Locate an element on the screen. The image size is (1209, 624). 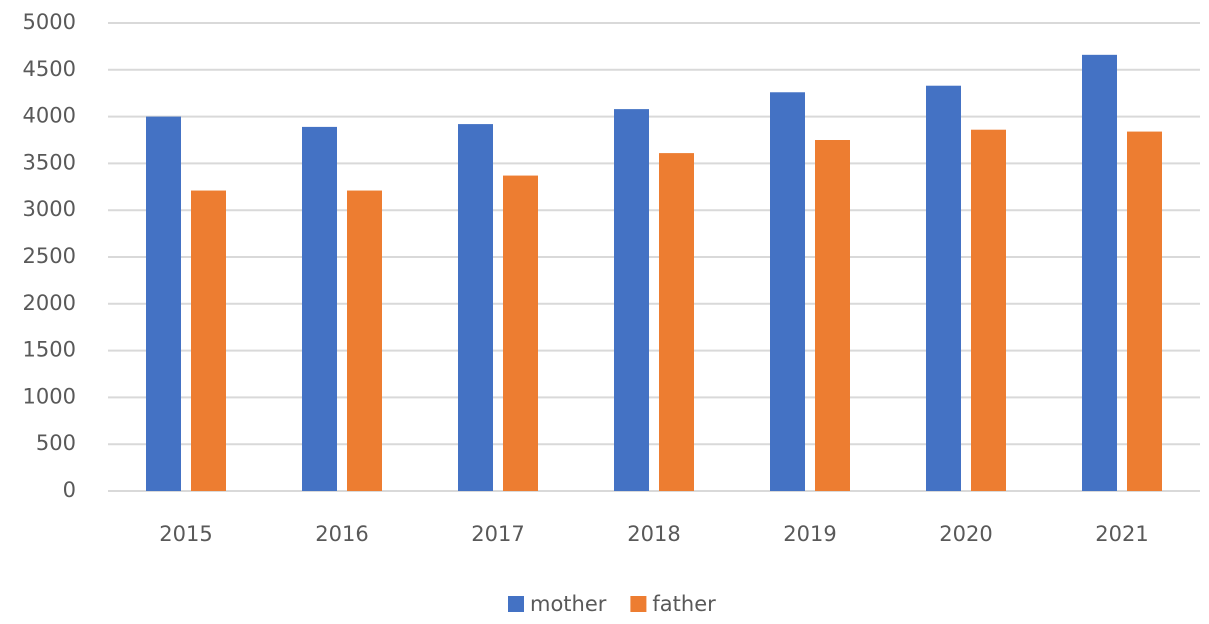
x-tick-label: 2015 is located at coordinates (185, 534).